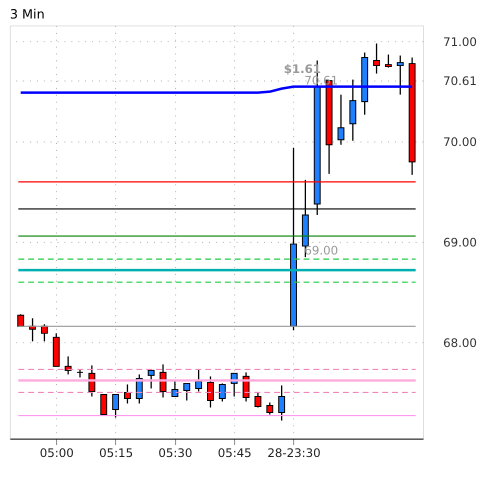 The image size is (482, 479). What do you see at coordinates (460, 81) in the screenshot?
I see `y-tick-label: 70.61` at bounding box center [460, 81].